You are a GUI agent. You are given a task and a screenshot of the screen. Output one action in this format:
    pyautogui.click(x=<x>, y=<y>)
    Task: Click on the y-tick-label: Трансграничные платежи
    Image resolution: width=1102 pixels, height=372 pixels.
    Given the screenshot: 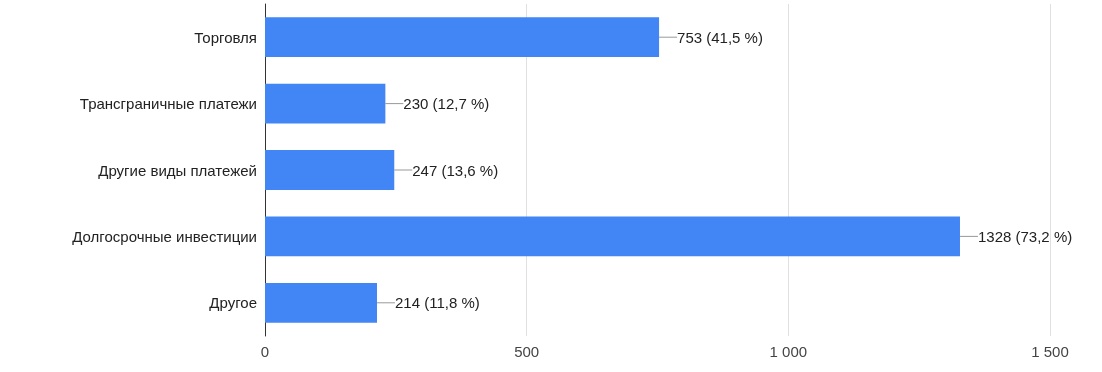 What is the action you would take?
    pyautogui.click(x=168, y=104)
    